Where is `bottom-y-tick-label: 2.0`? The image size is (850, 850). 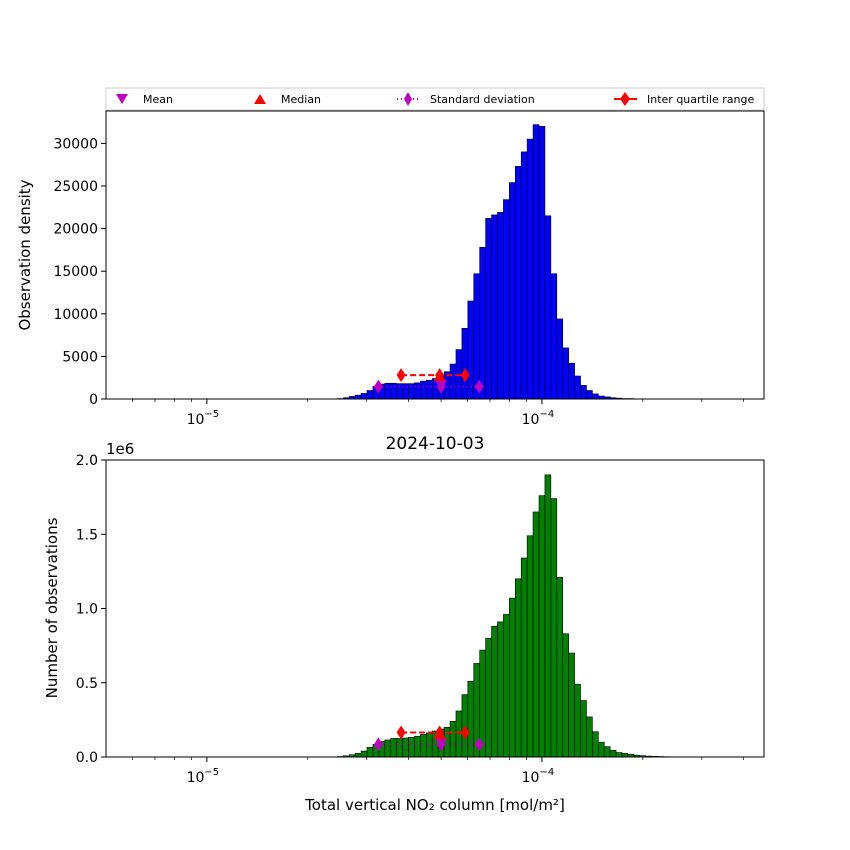
bottom-y-tick-label: 2.0 is located at coordinates (87, 461).